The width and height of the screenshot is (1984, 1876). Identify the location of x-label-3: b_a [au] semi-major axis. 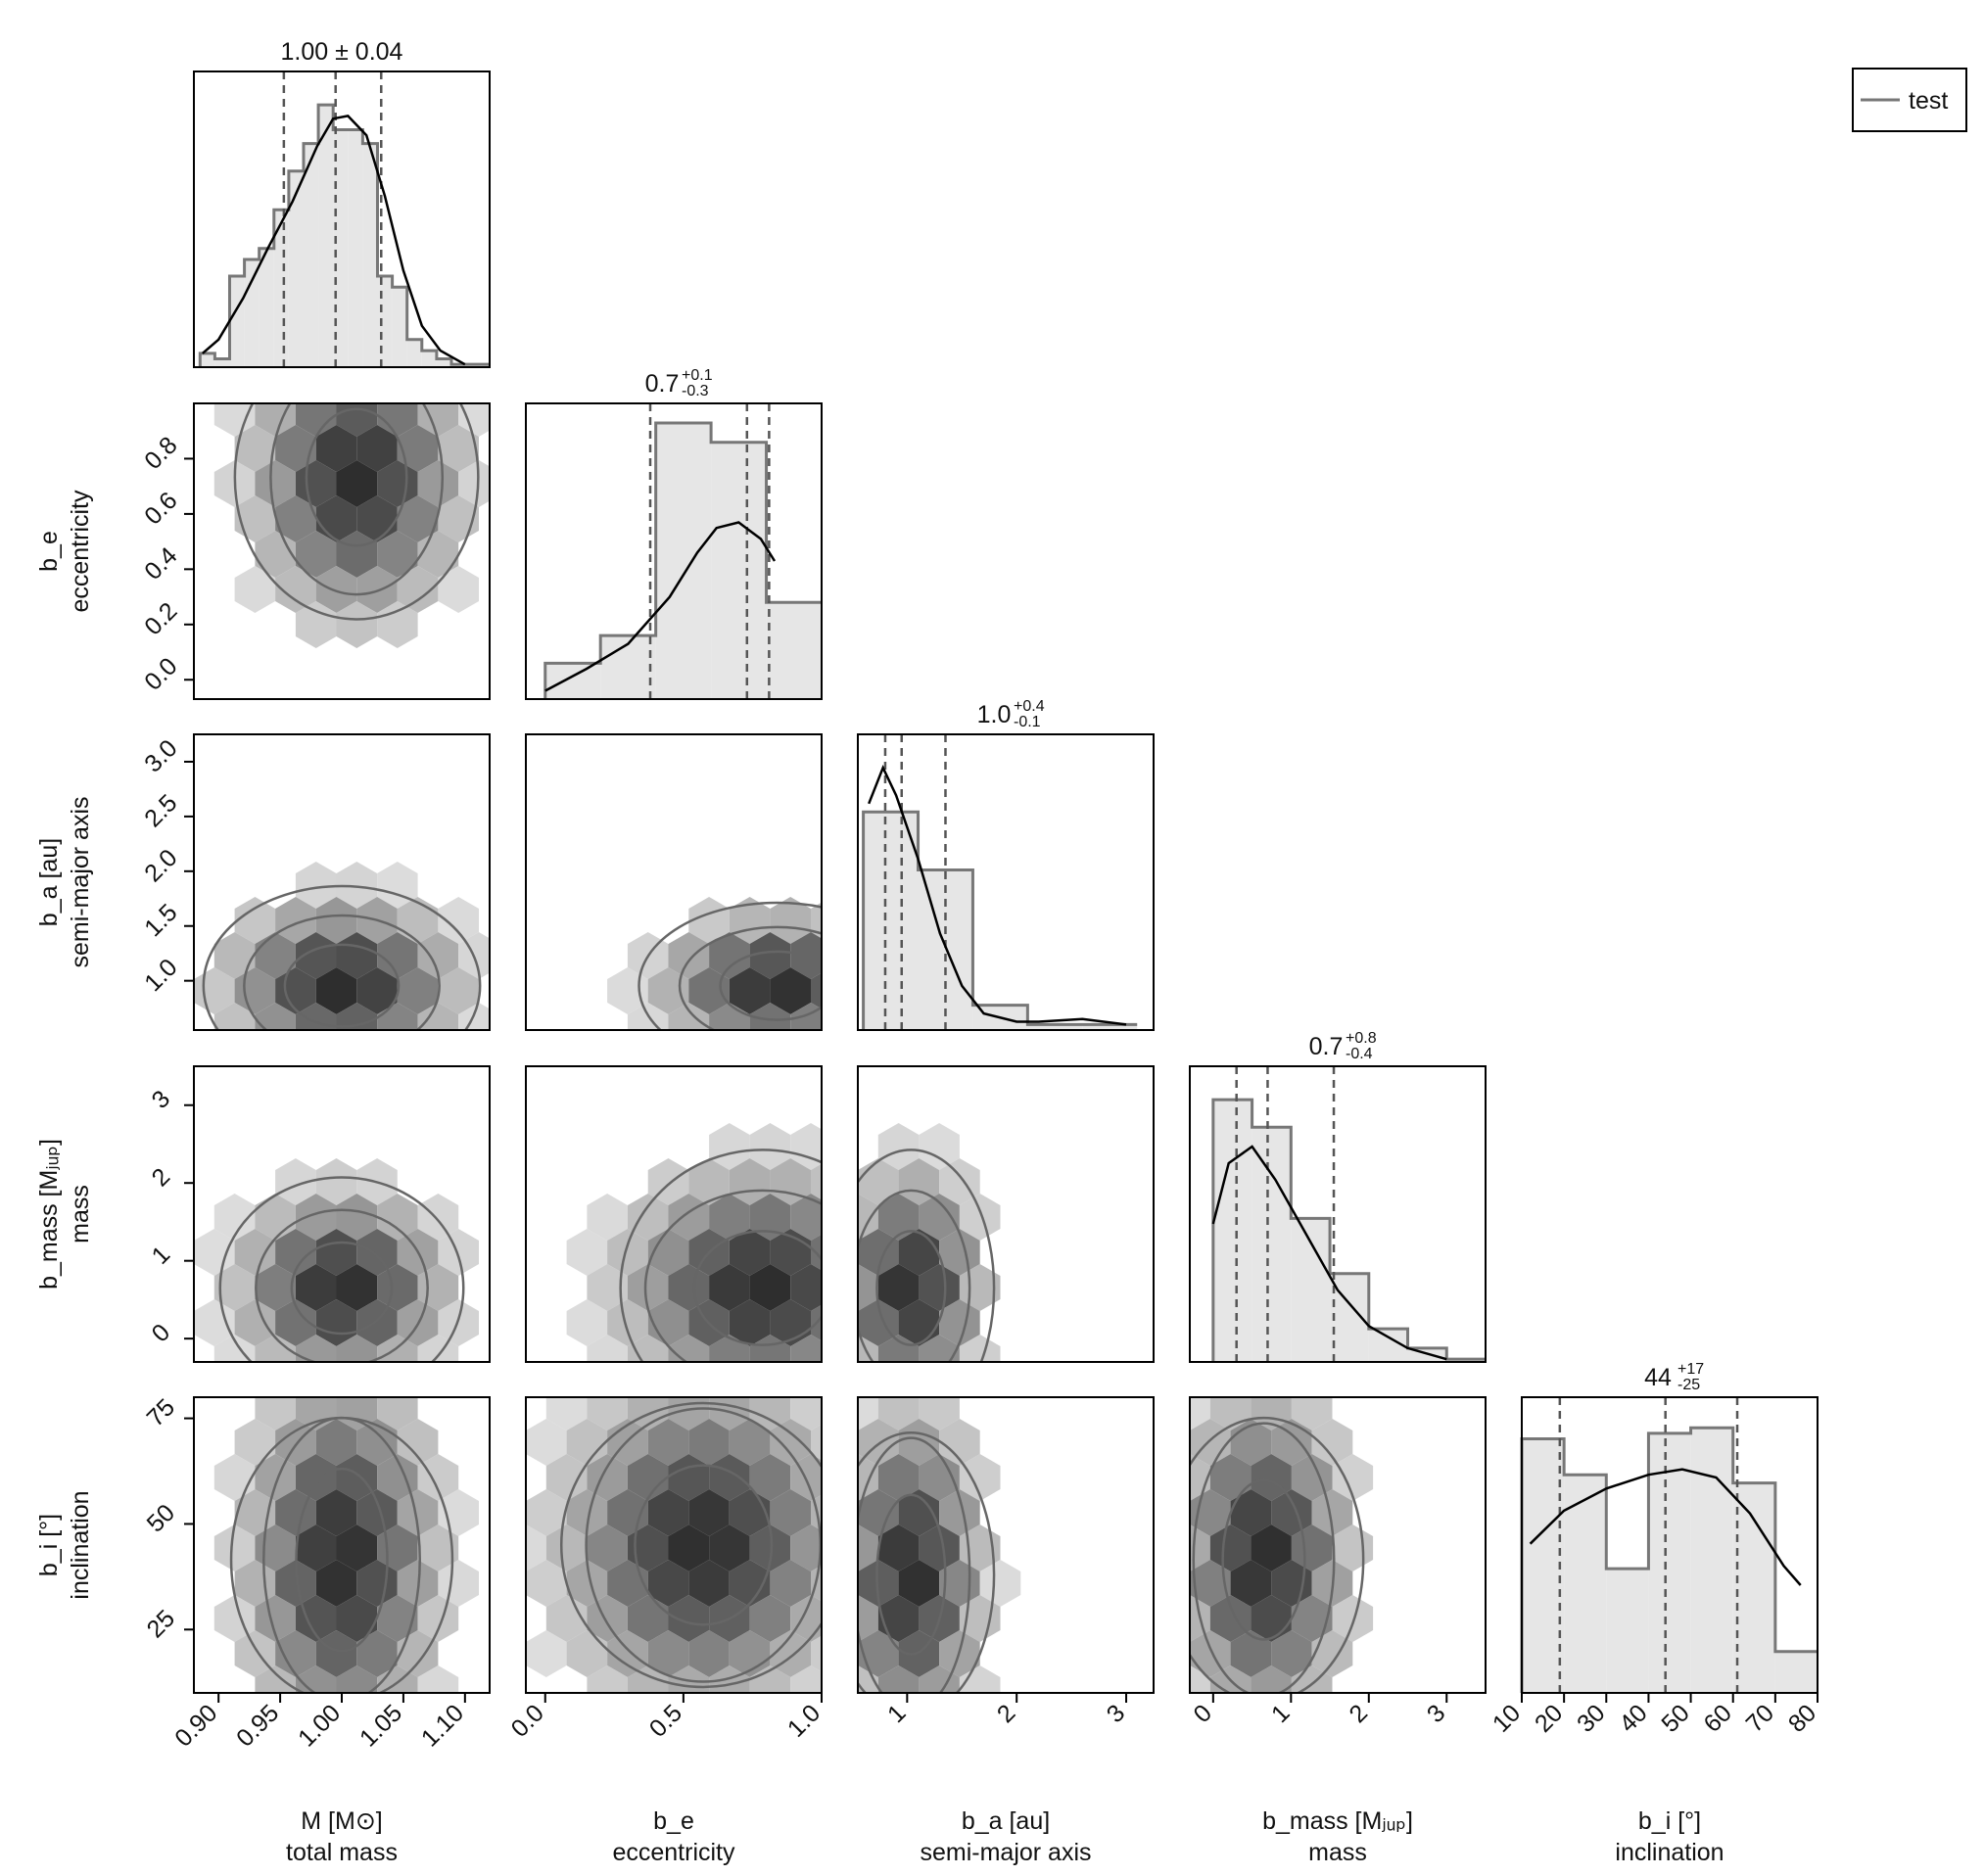
(1006, 1836).